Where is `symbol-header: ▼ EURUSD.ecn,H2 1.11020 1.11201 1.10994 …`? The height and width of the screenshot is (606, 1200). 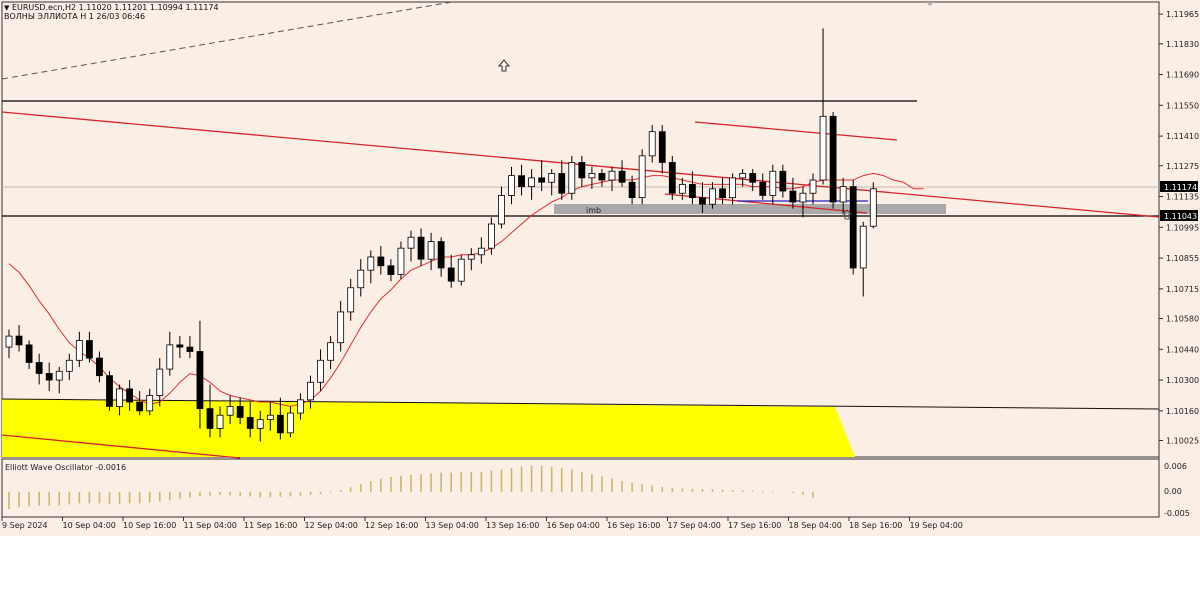
symbol-header: ▼ EURUSD.ecn,H2 1.11020 1.11201 1.10994 … is located at coordinates (111, 8).